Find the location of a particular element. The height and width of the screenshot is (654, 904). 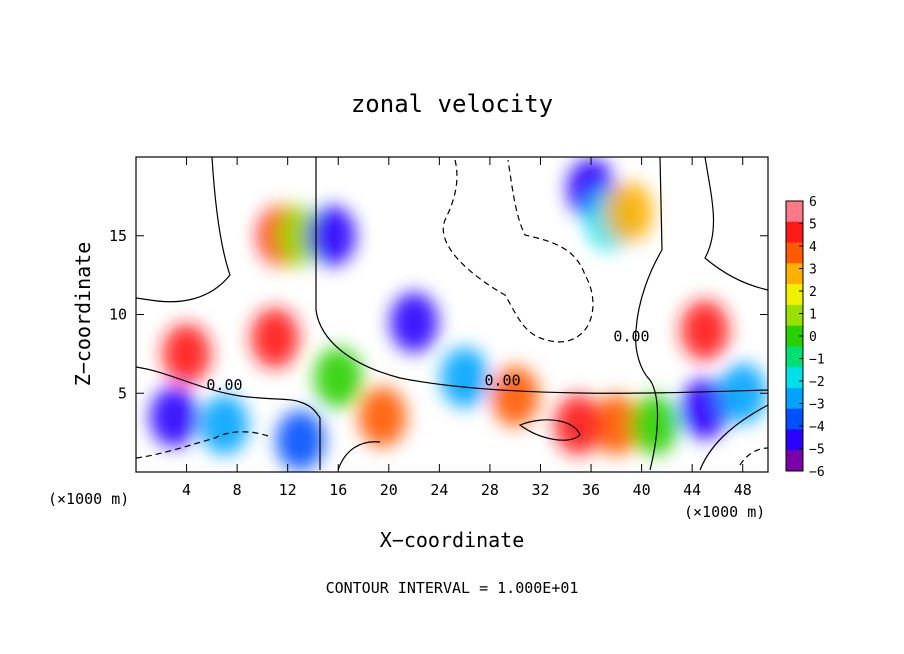

colorbar-tick-label: −6 is located at coordinates (817, 472).